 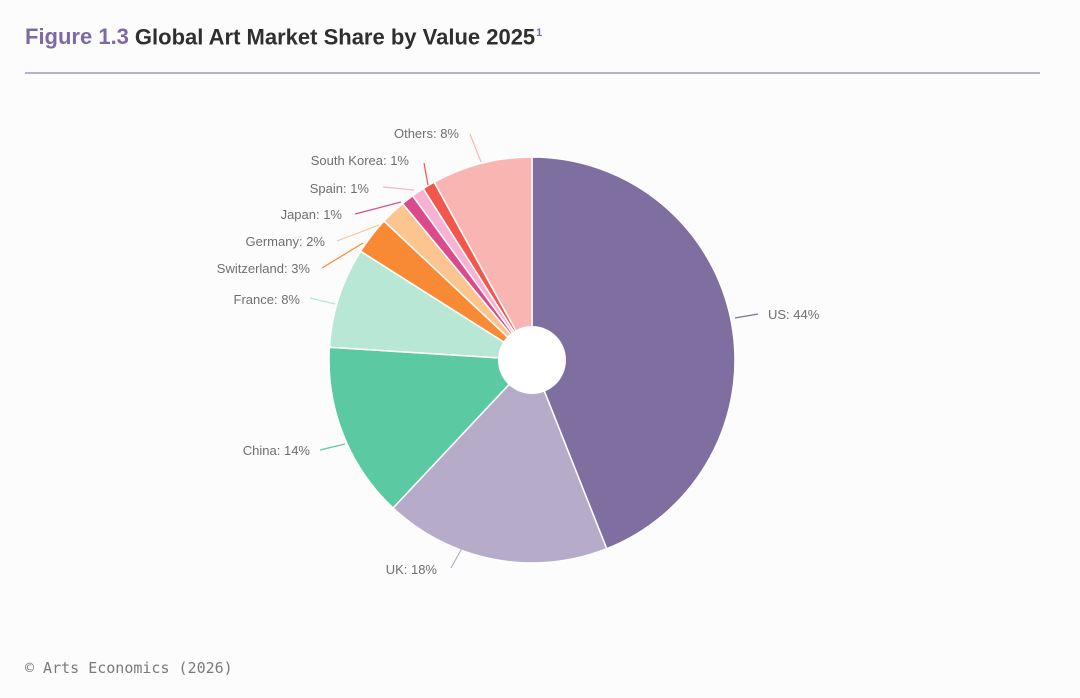 I want to click on figure-label: Figure 1.3, so click(x=77, y=37).